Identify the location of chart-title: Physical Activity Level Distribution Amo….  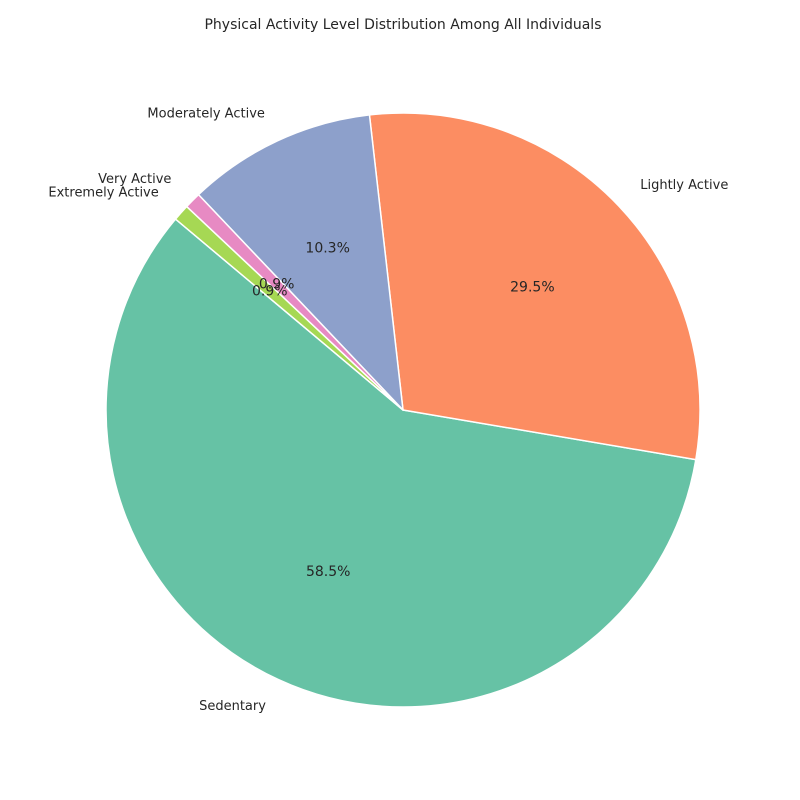
(402, 25).